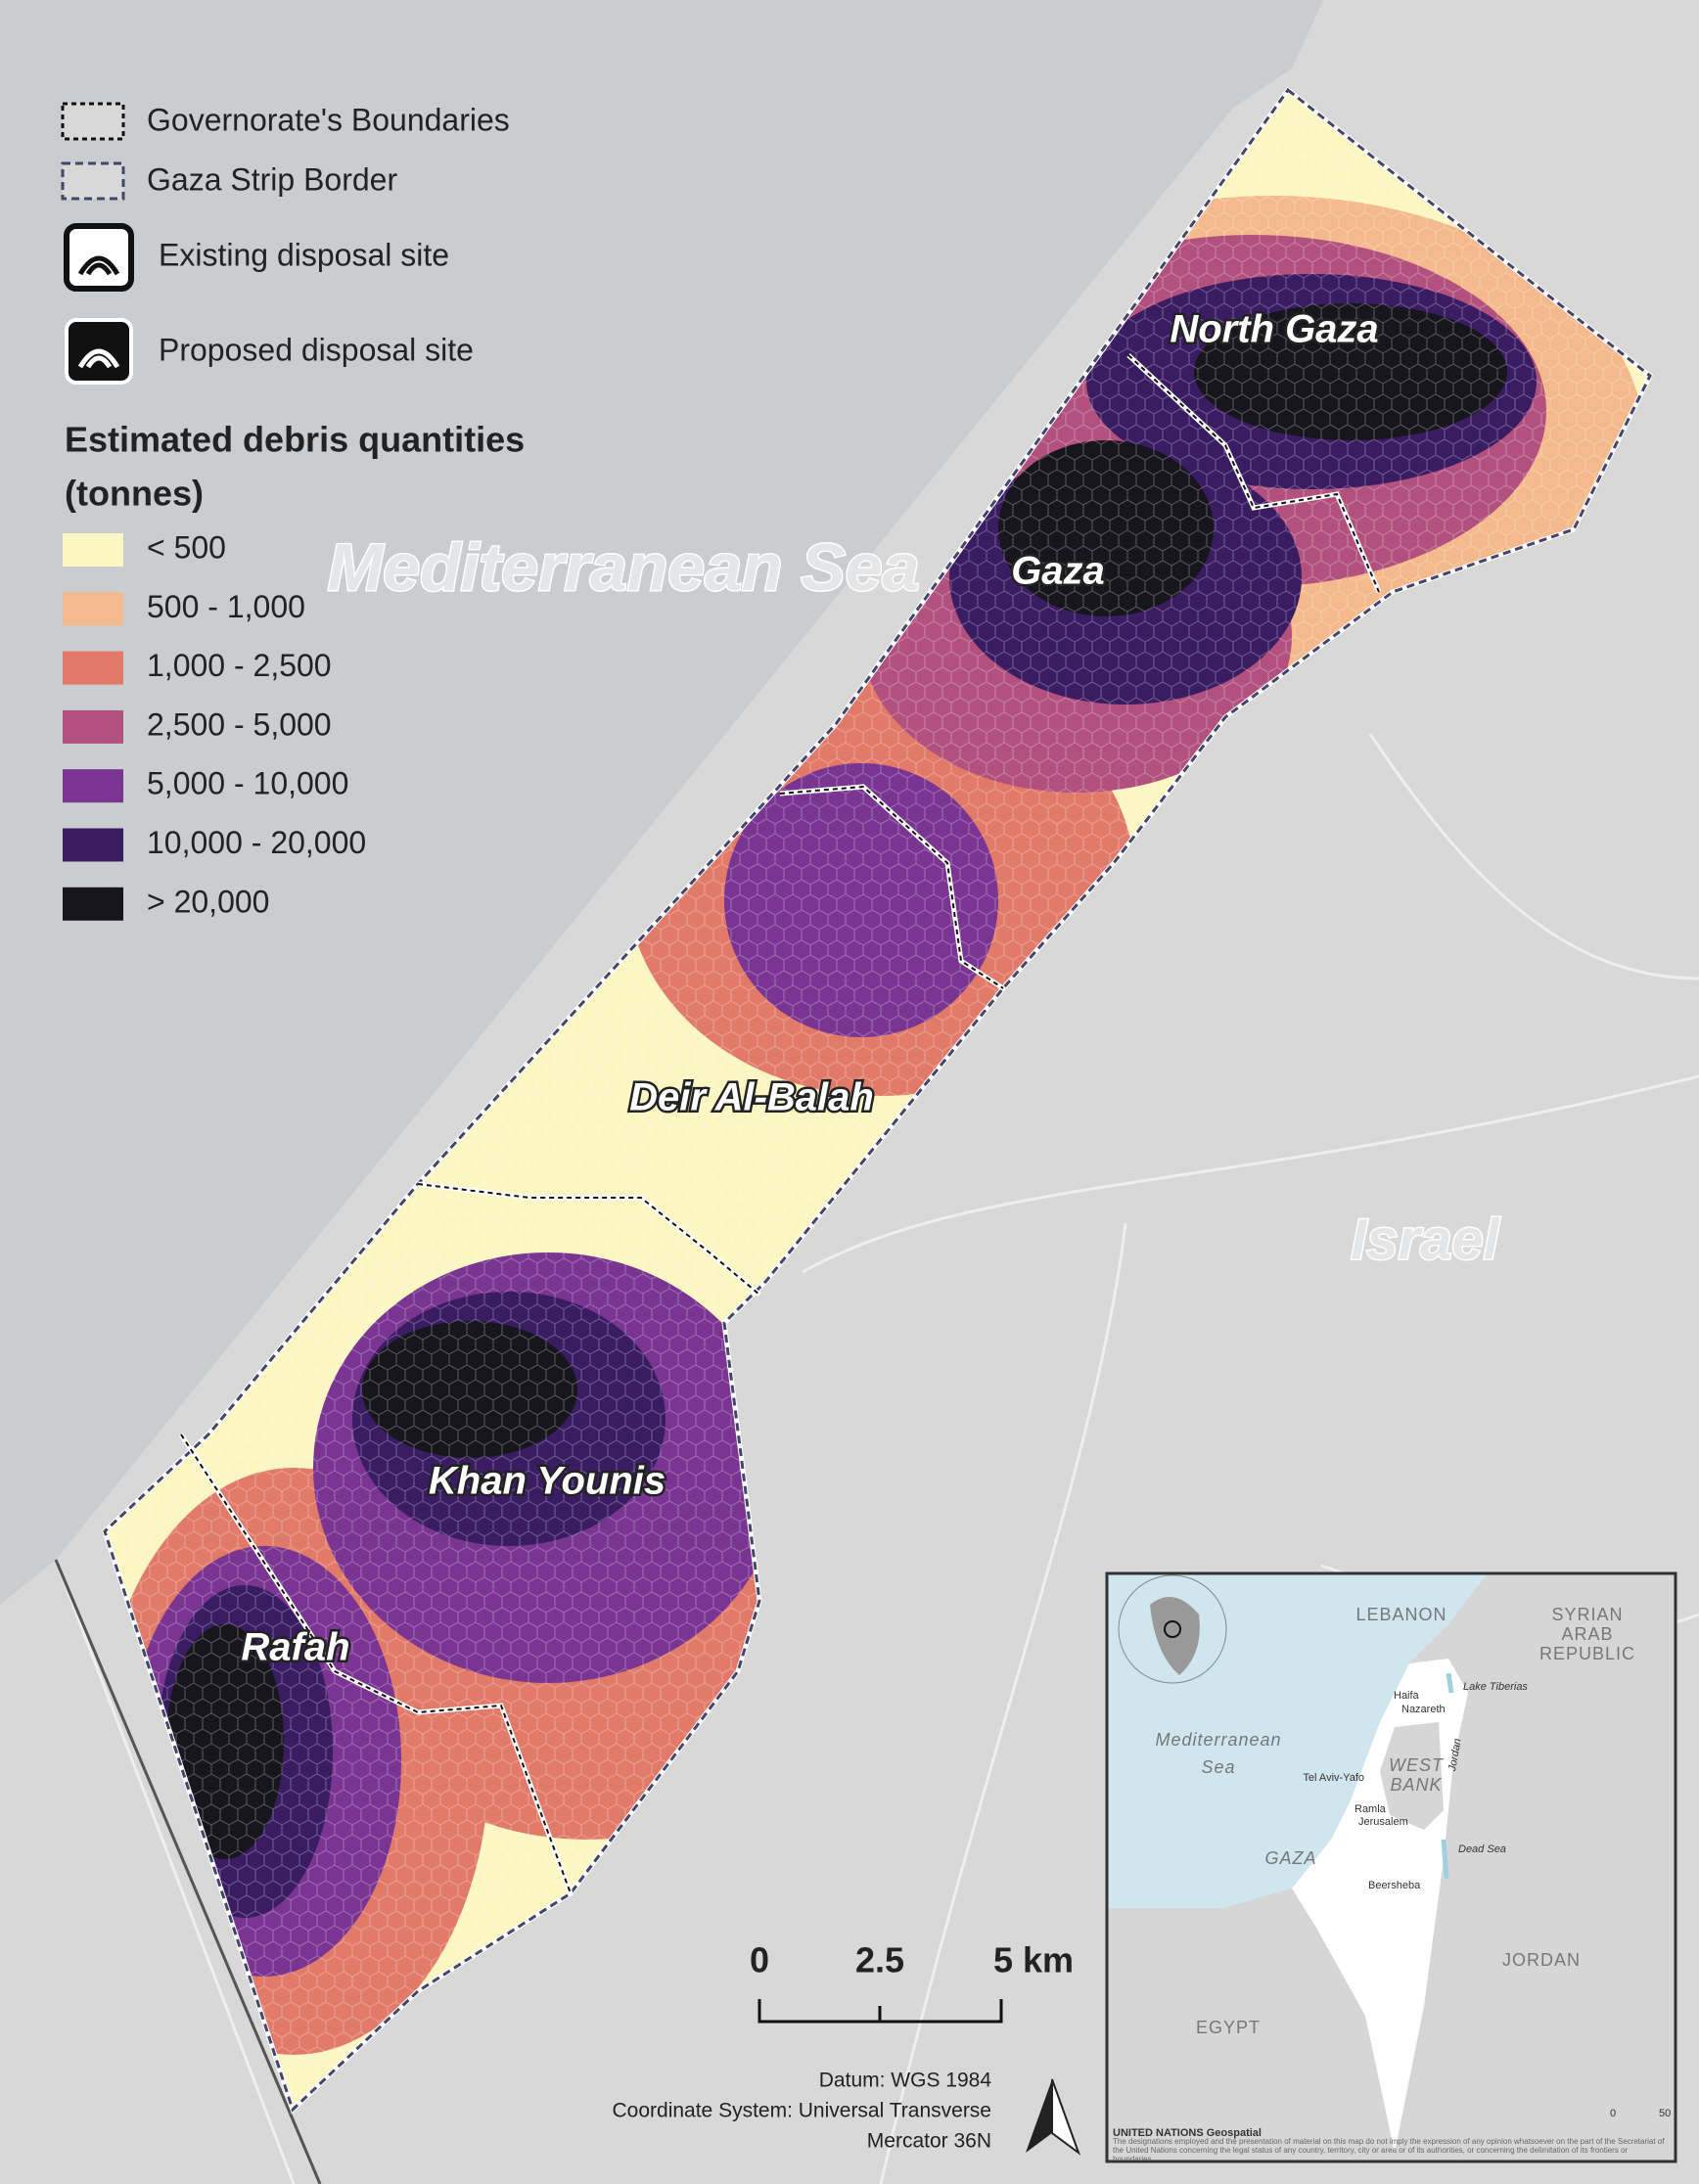  Describe the element at coordinates (1417, 1765) in the screenshot. I see `inset-label: WEST` at that location.